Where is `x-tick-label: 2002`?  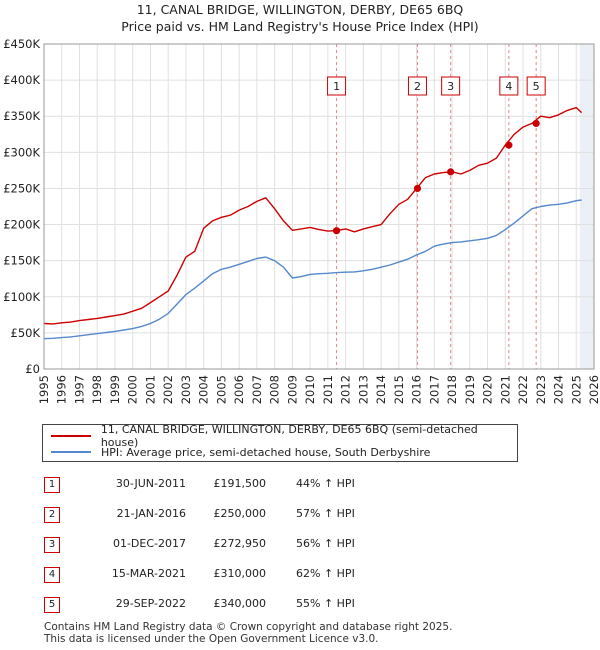 x-tick-label: 2002 is located at coordinates (168, 389).